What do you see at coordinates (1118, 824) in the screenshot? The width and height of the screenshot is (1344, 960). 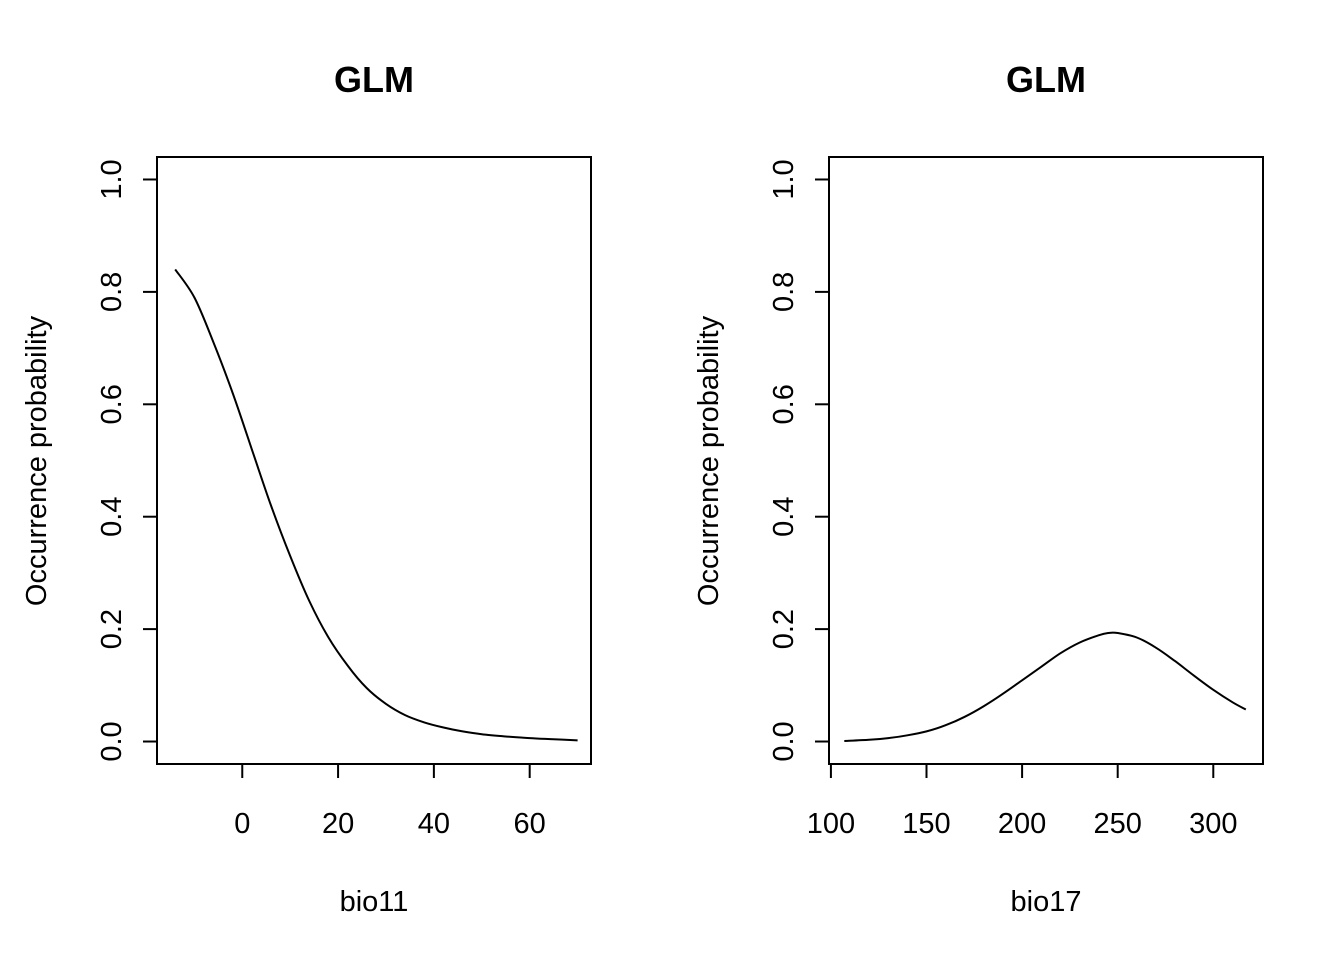 I see `x-tick-label: 250` at bounding box center [1118, 824].